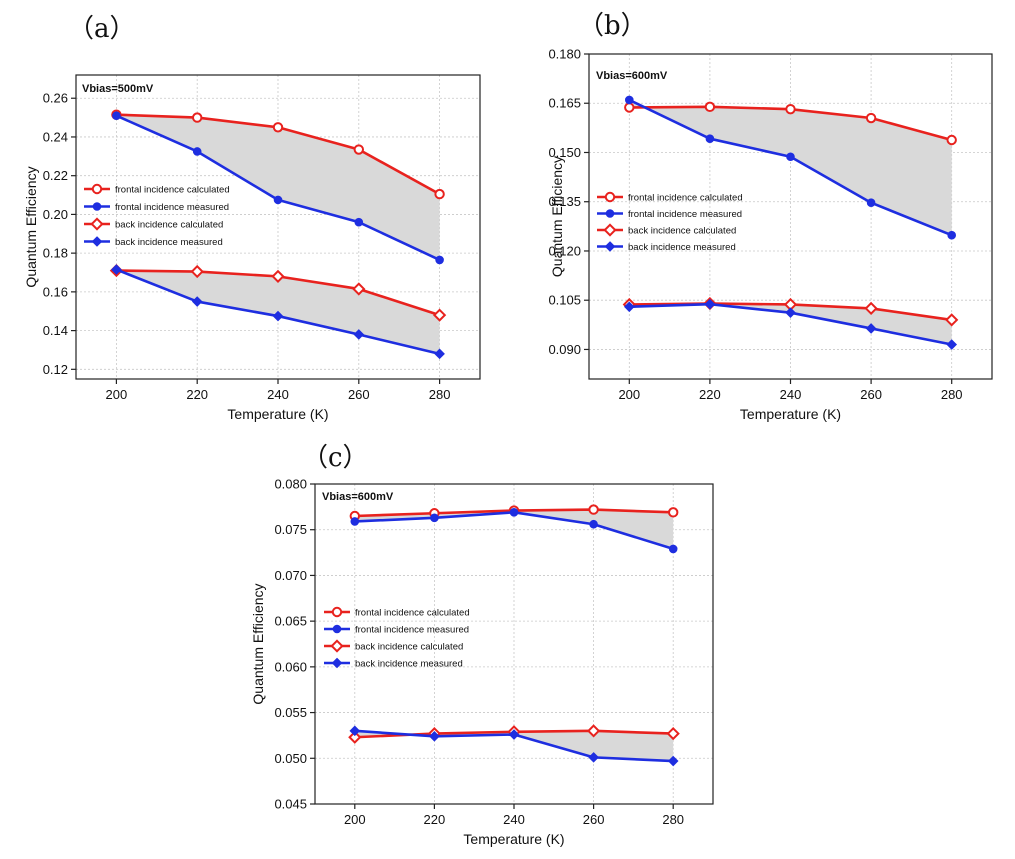 This screenshot has width=1015, height=859. I want to click on y-tick-label: 0.070, so click(290, 575).